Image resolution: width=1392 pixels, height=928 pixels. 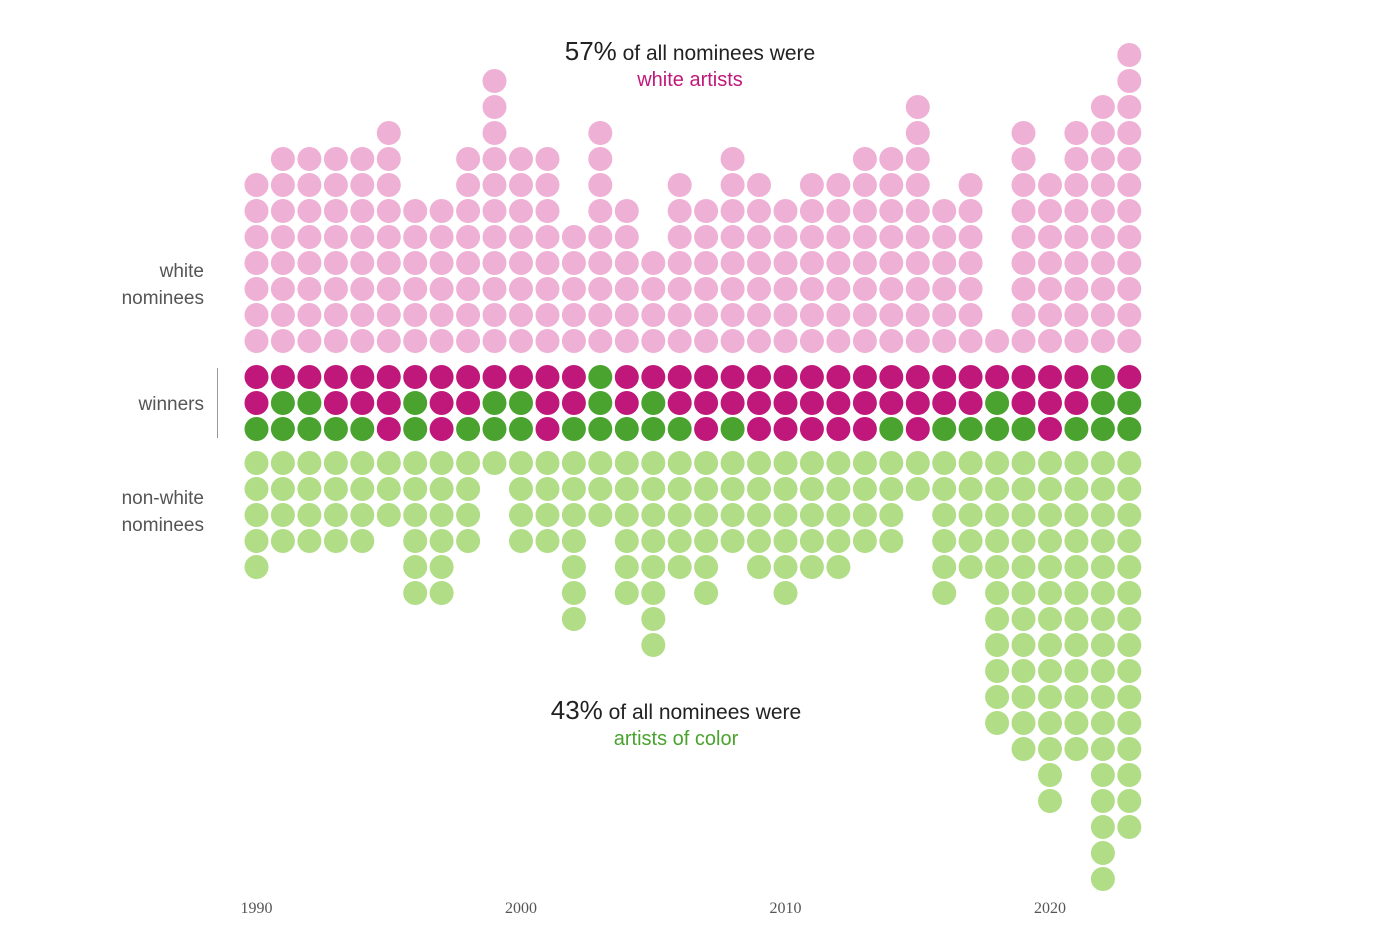 What do you see at coordinates (547, 377) in the screenshot?
I see `white-winner-dot-2001` at bounding box center [547, 377].